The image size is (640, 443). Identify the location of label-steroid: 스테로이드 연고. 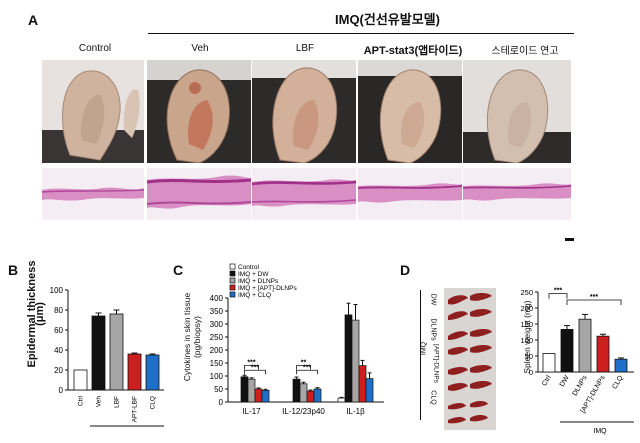
(525, 51).